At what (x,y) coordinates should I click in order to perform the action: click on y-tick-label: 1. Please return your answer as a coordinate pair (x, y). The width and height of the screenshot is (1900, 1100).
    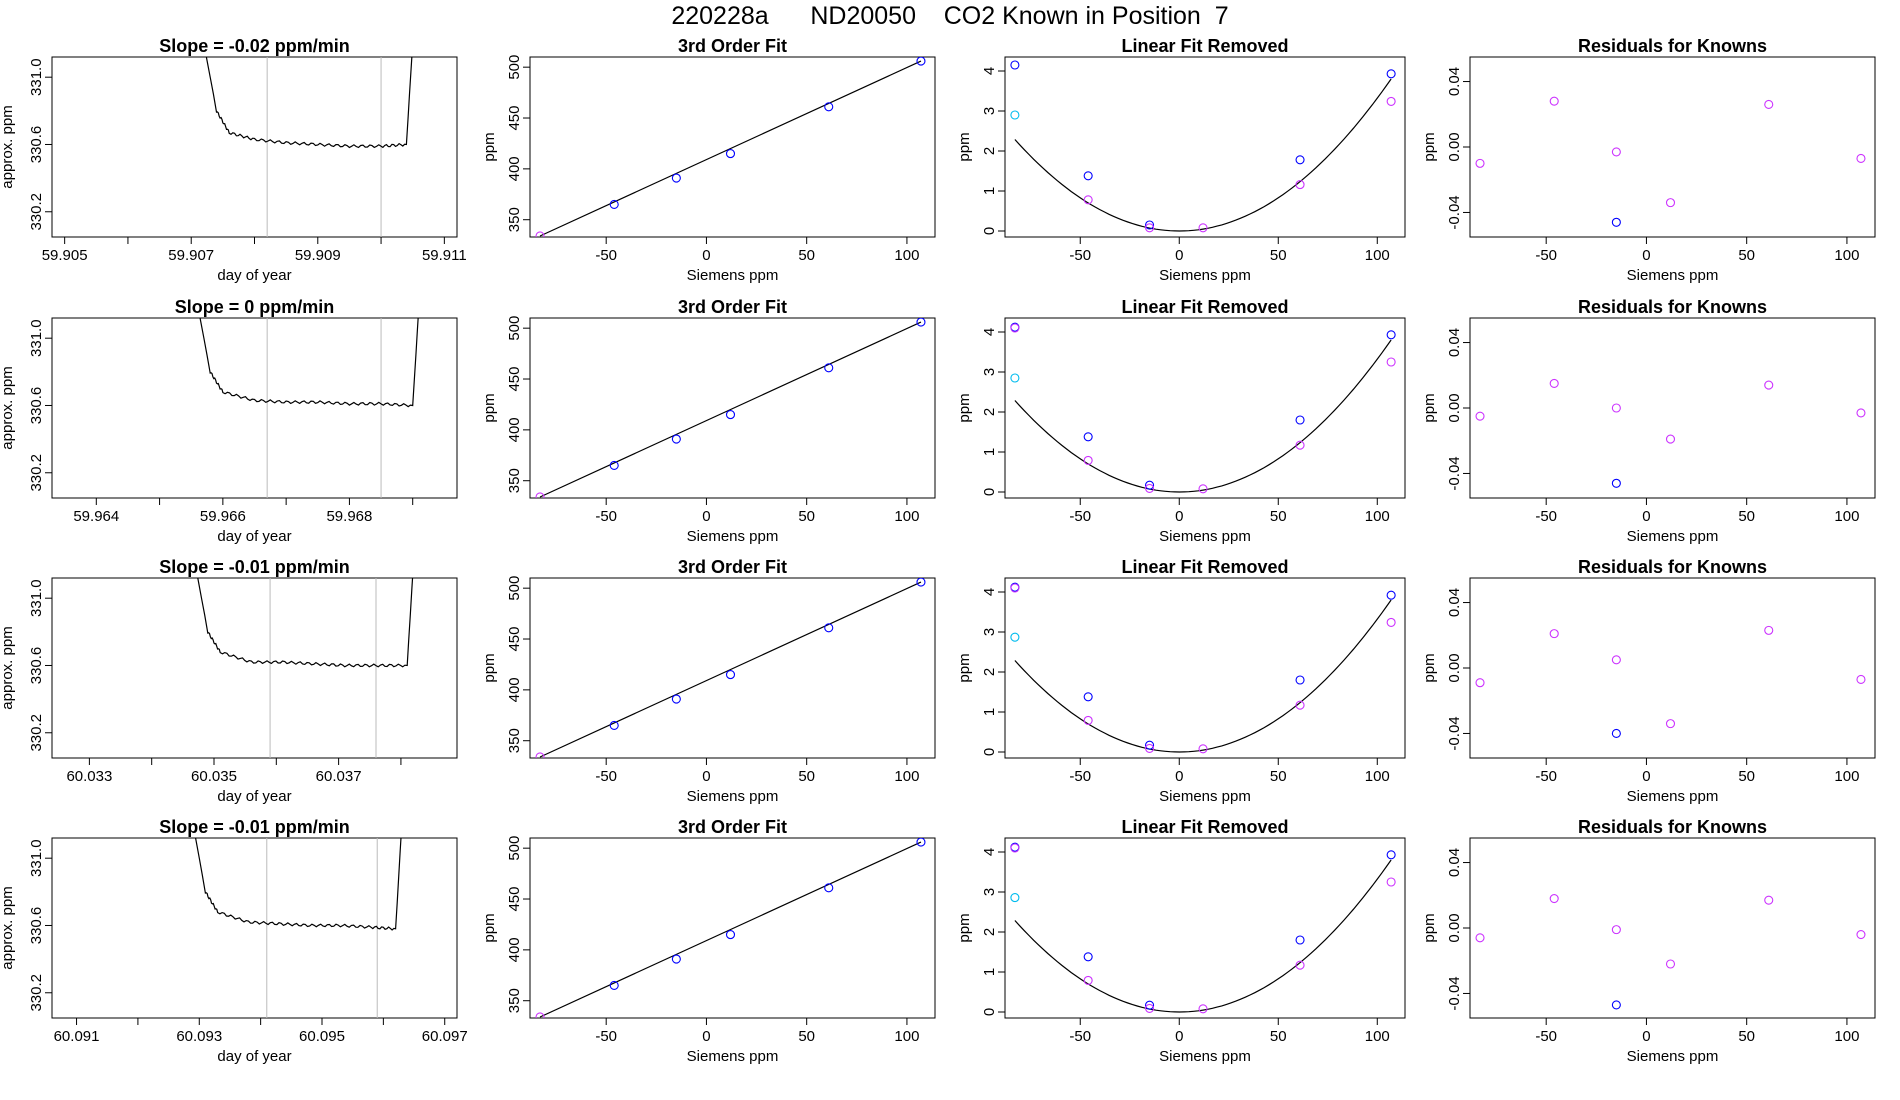
    Looking at the image, I should click on (989, 452).